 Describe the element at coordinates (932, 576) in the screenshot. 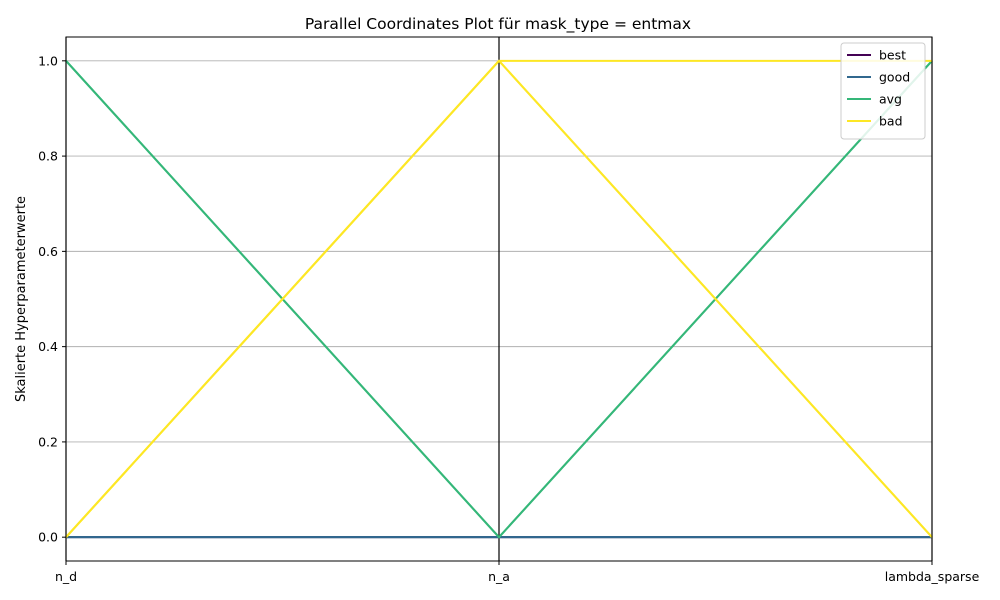

I see `x-tick-label-lambda_sparse: lambda_sparse` at that location.